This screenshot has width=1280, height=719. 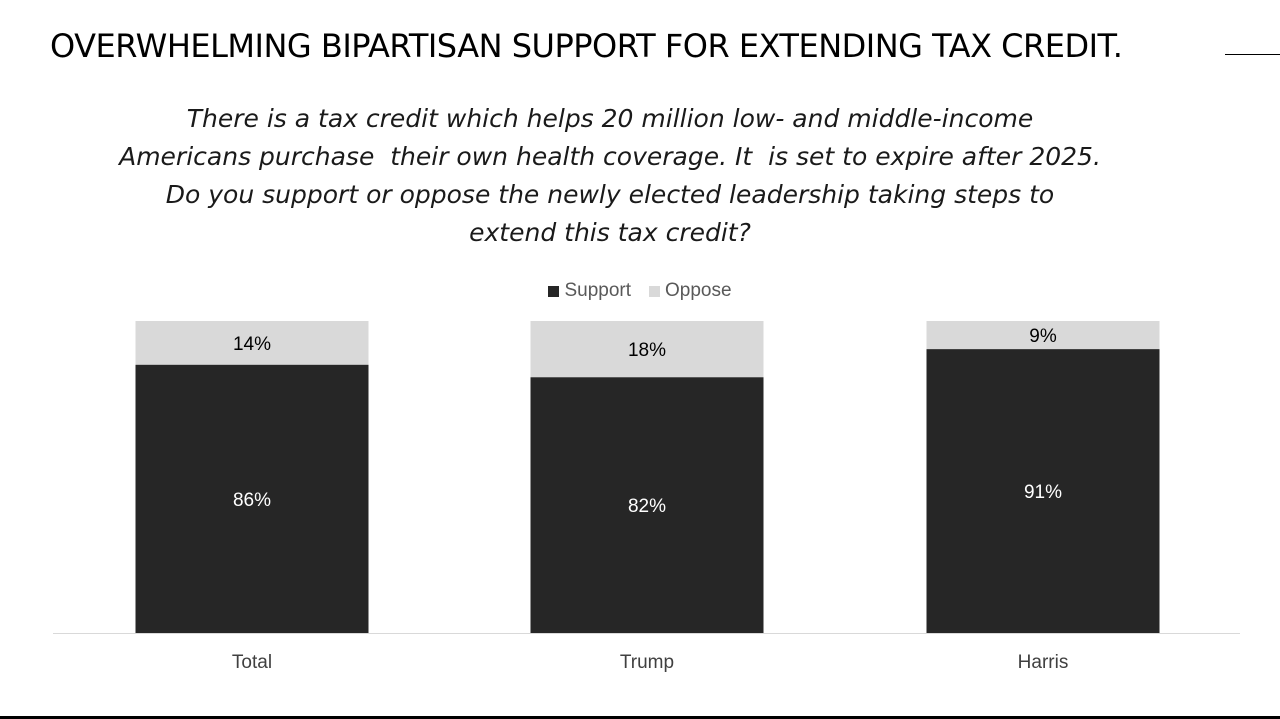 I want to click on bar-support-harris, so click(x=1043, y=491).